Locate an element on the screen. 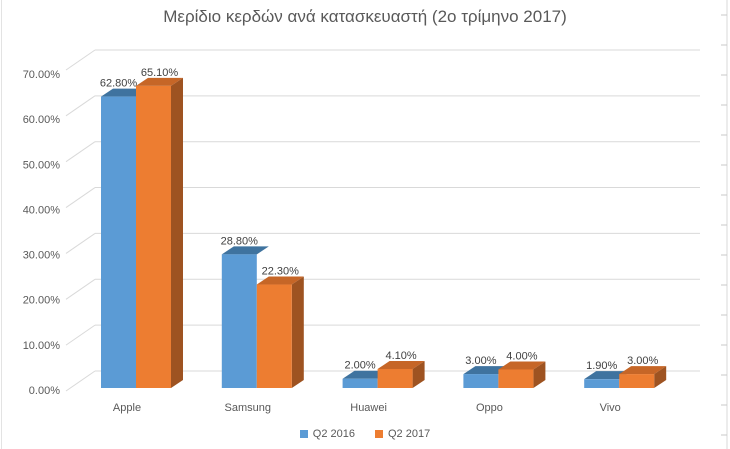  legend-label-q2-2016: Q2 2016 is located at coordinates (333, 434).